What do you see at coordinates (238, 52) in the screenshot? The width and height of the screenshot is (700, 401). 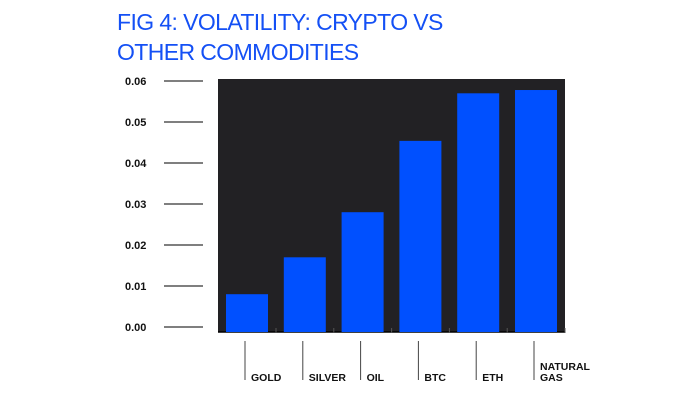 I see `chart-title-line-2: OTHER COMMODITIES` at bounding box center [238, 52].